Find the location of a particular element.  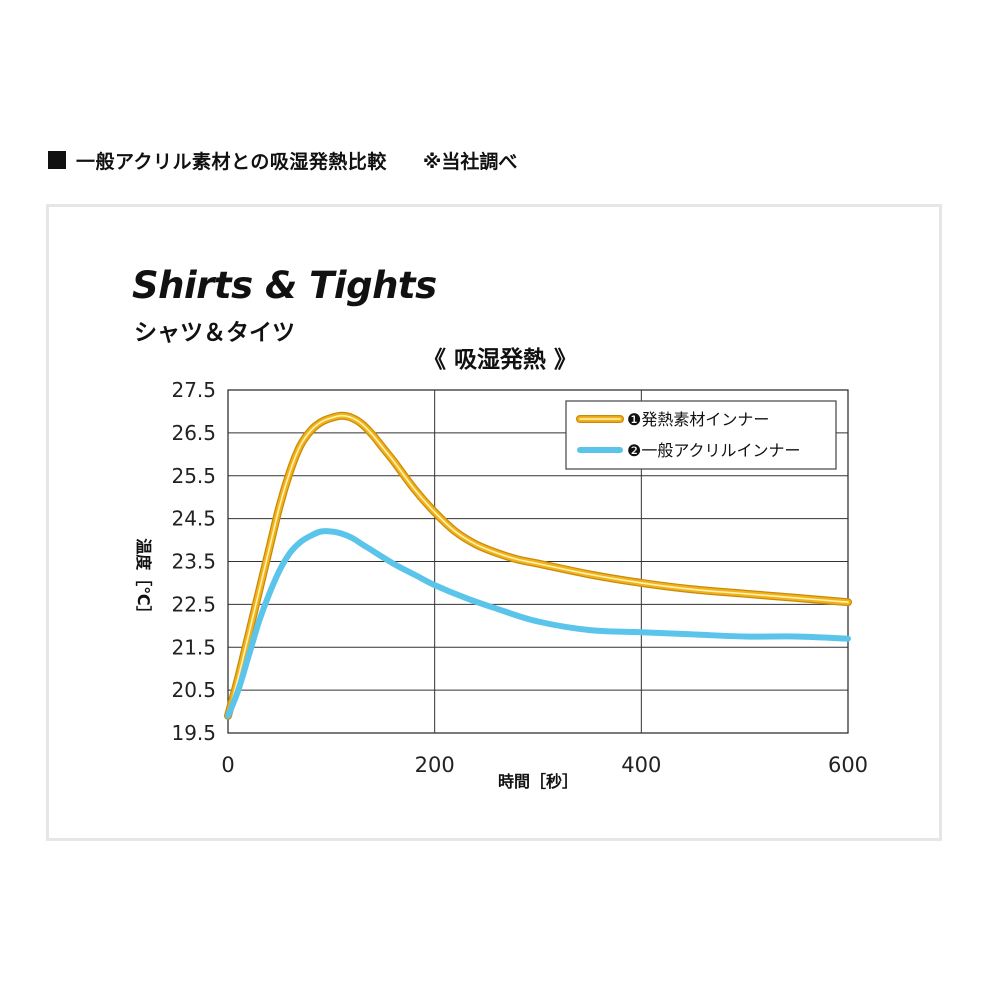

y-tick-label: 22.5 is located at coordinates (193, 604).